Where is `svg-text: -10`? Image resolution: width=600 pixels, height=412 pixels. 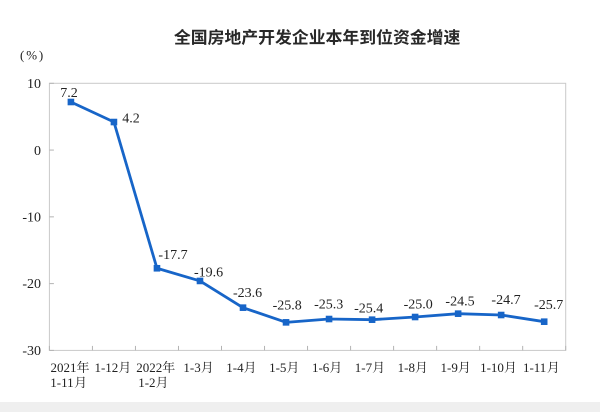
svg-text: -10 is located at coordinates (31, 218).